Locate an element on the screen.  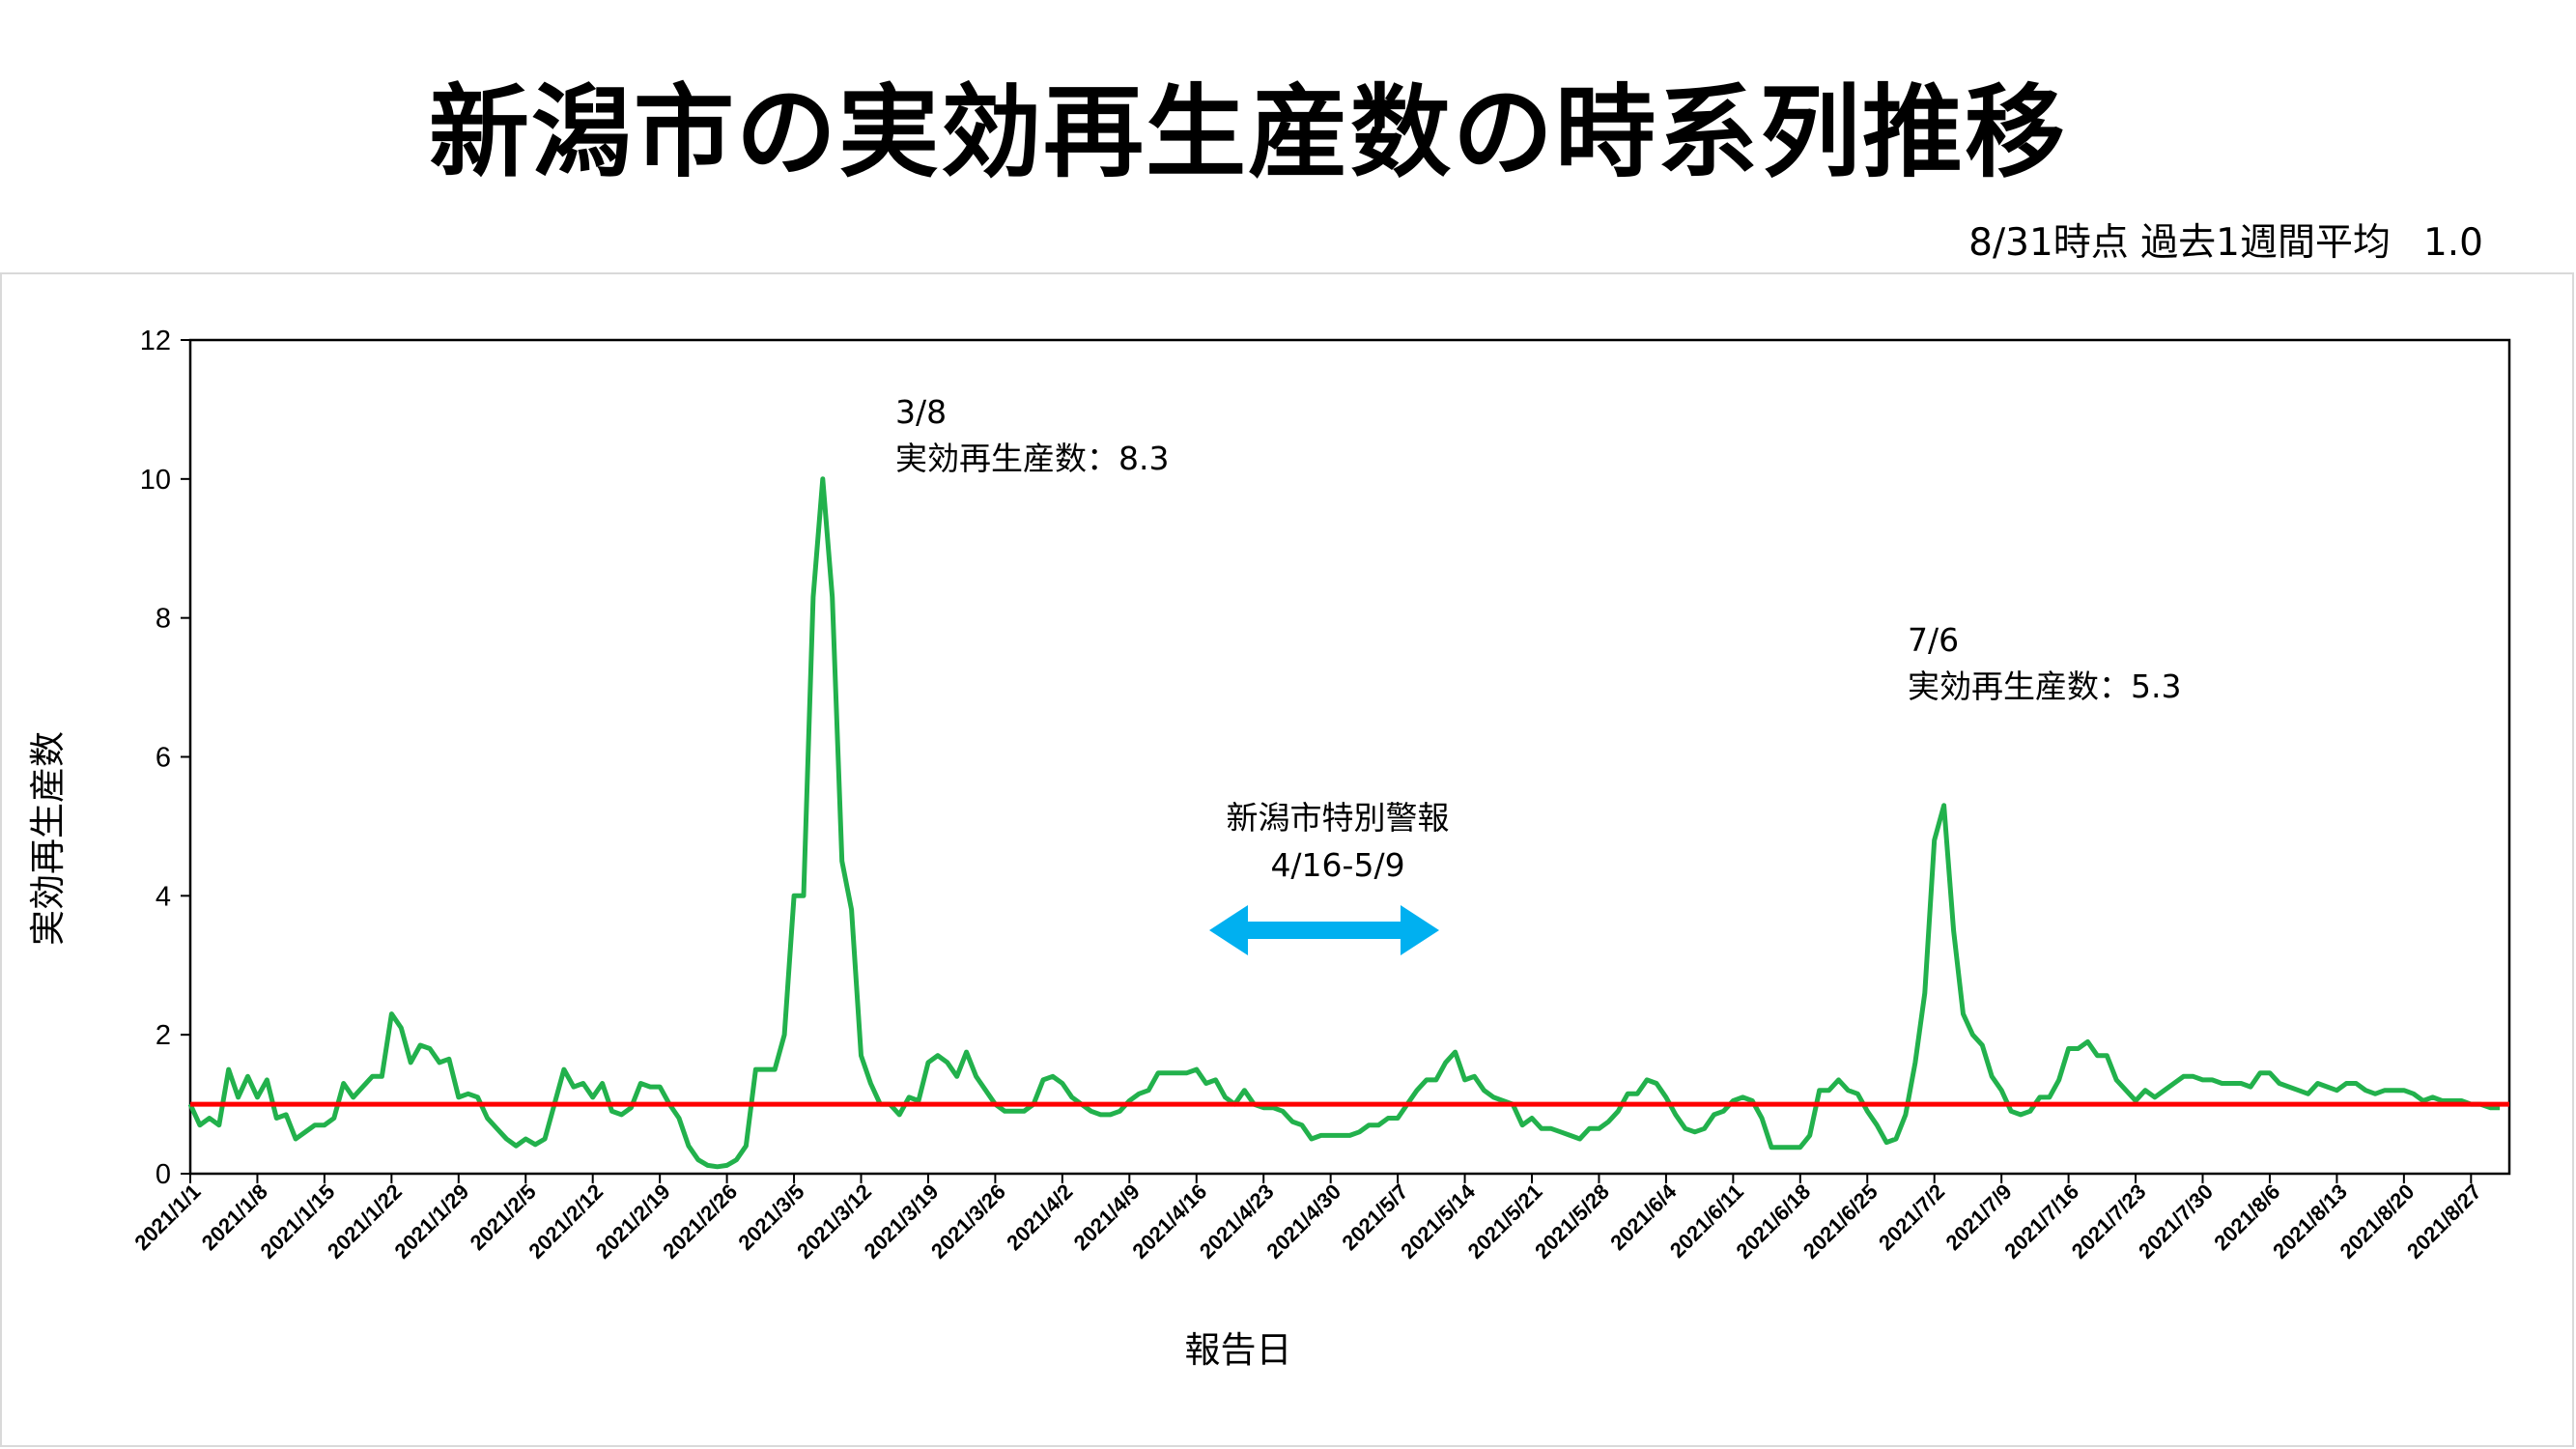
alert-period-arrow is located at coordinates (1324, 930).